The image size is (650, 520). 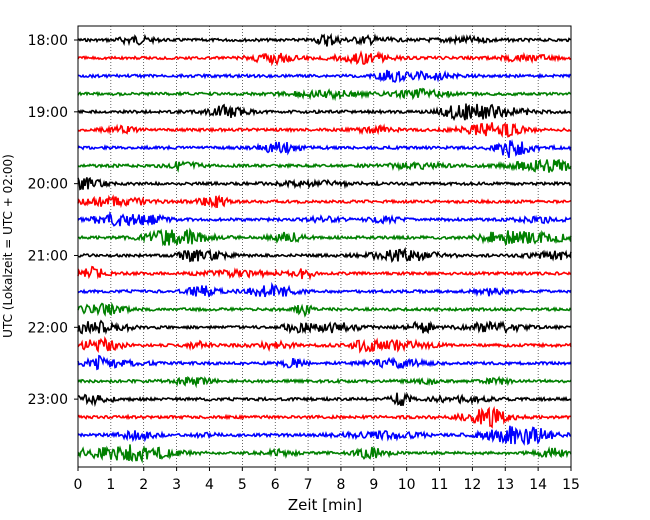 I want to click on y-tick-label: 23:00, so click(x=48, y=400).